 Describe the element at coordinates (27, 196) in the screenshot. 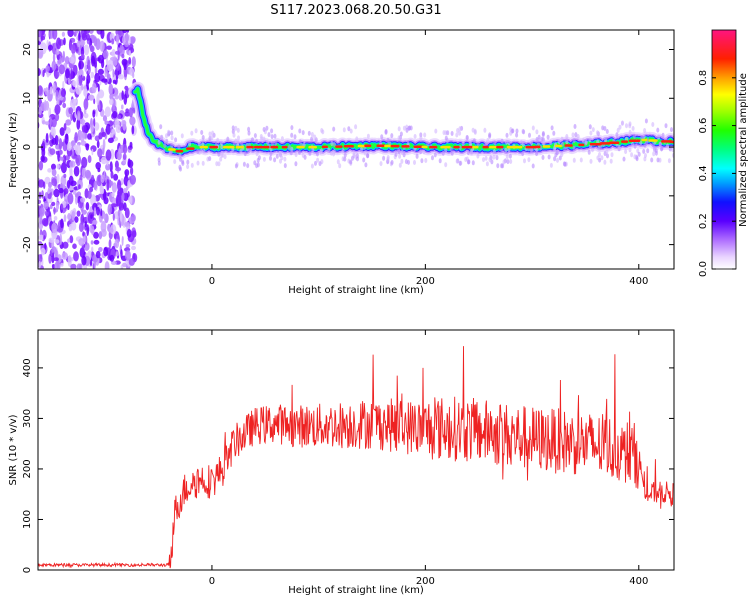

I see `y-tick-label: -10` at that location.